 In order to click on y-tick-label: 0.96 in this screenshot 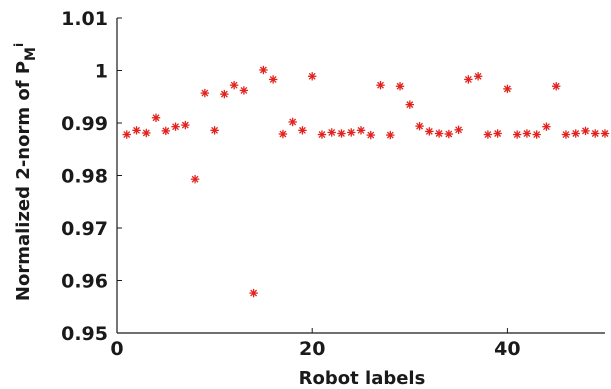, I will do `click(84, 282)`.